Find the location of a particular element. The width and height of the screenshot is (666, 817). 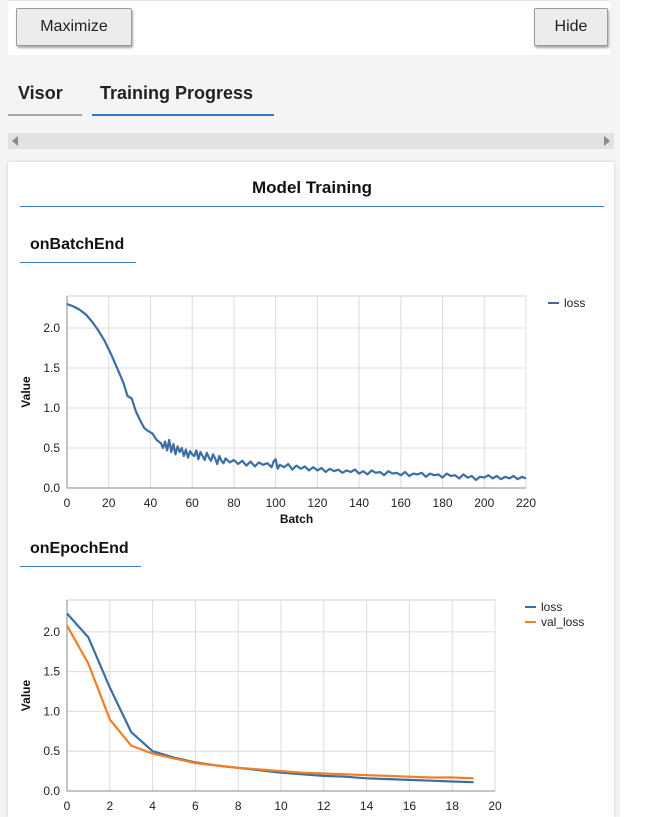

x-tick-label: 180 is located at coordinates (443, 503).